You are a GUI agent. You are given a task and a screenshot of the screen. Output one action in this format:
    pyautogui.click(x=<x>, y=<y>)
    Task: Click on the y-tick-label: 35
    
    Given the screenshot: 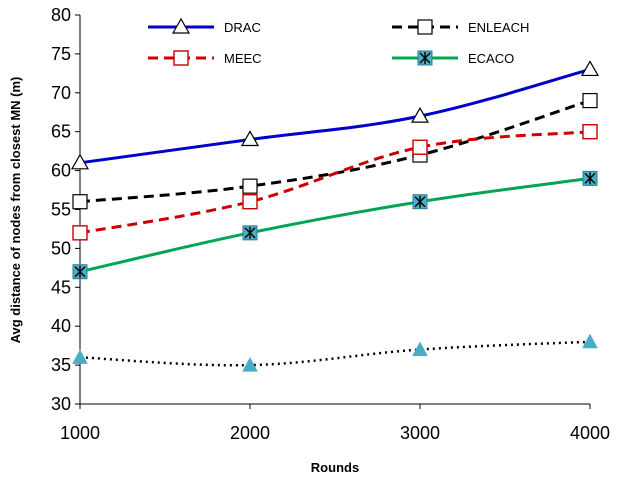 What is the action you would take?
    pyautogui.click(x=61, y=365)
    